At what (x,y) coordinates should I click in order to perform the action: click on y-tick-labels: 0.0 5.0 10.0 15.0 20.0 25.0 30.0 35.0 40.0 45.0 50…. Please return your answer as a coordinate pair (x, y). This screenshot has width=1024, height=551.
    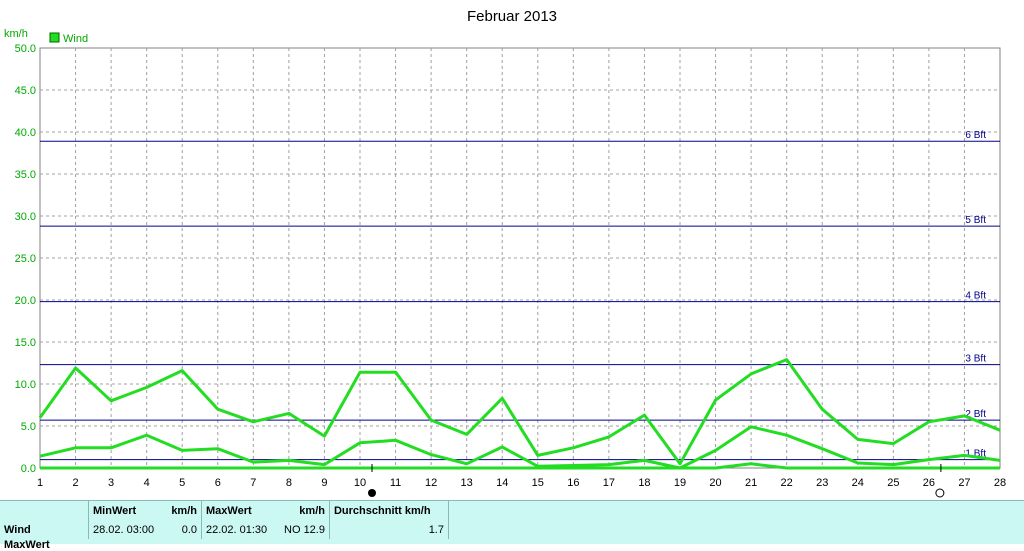
    Looking at the image, I should click on (25, 259).